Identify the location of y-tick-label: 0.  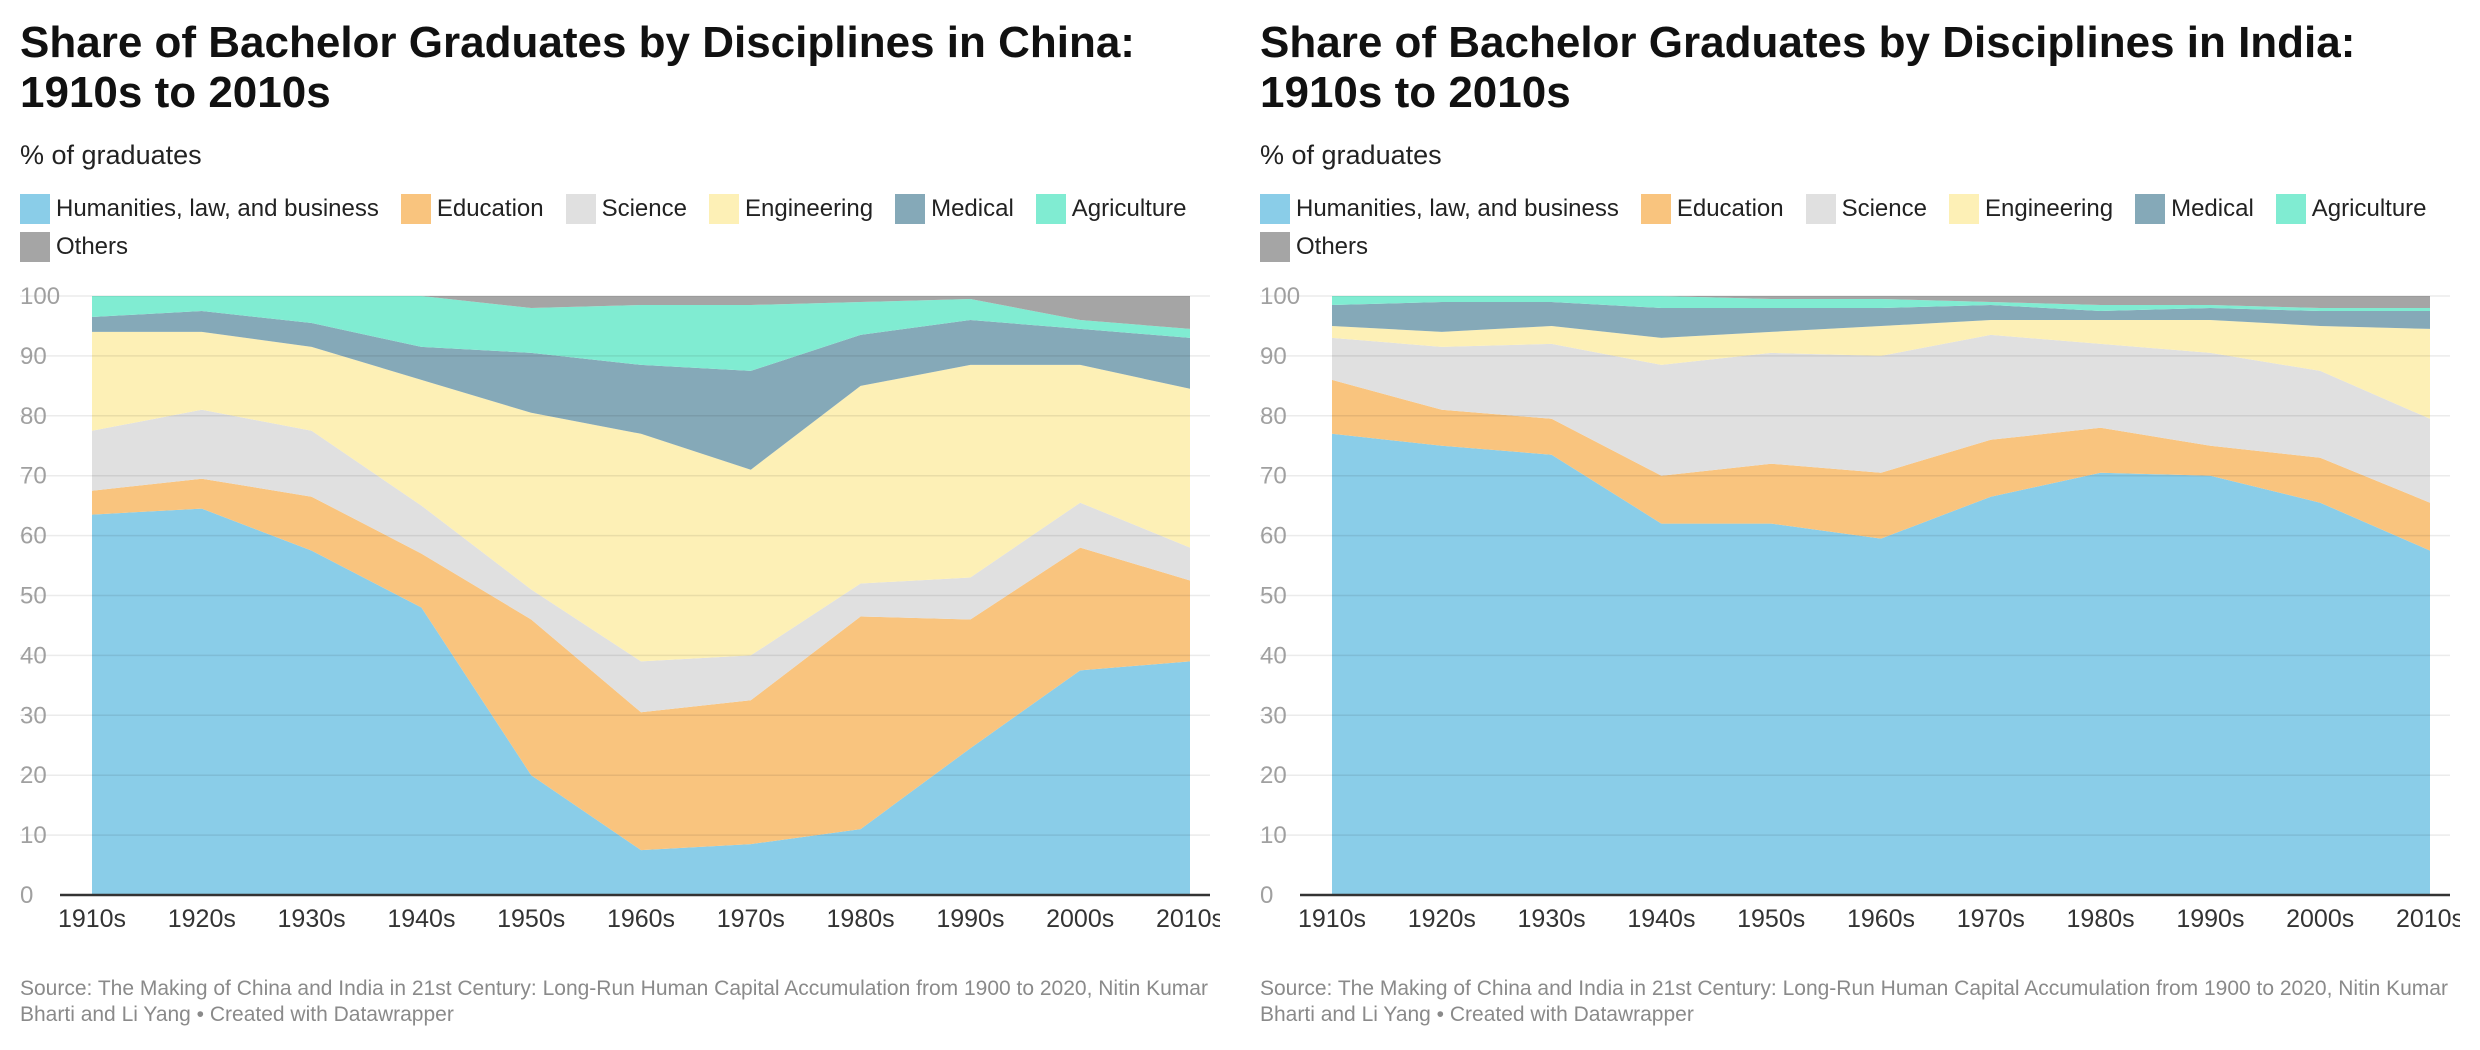
(26, 895).